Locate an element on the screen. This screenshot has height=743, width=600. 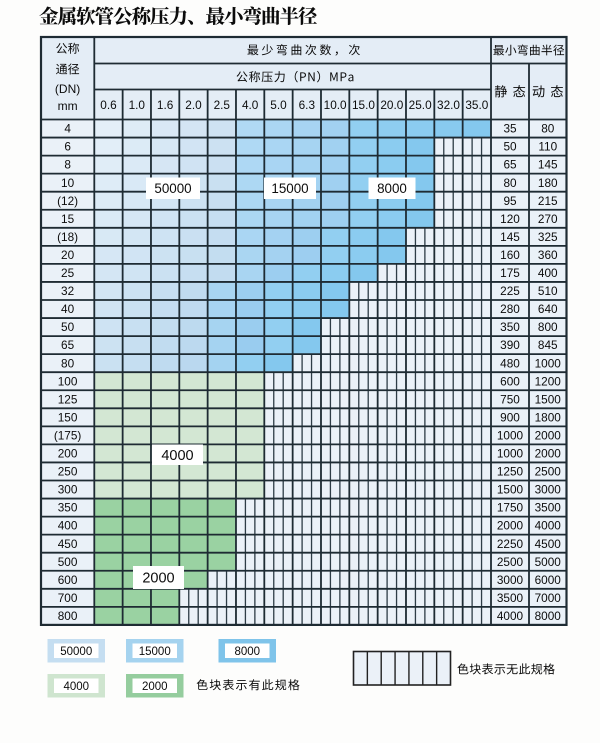
svg-text: 300 is located at coordinates (68, 490).